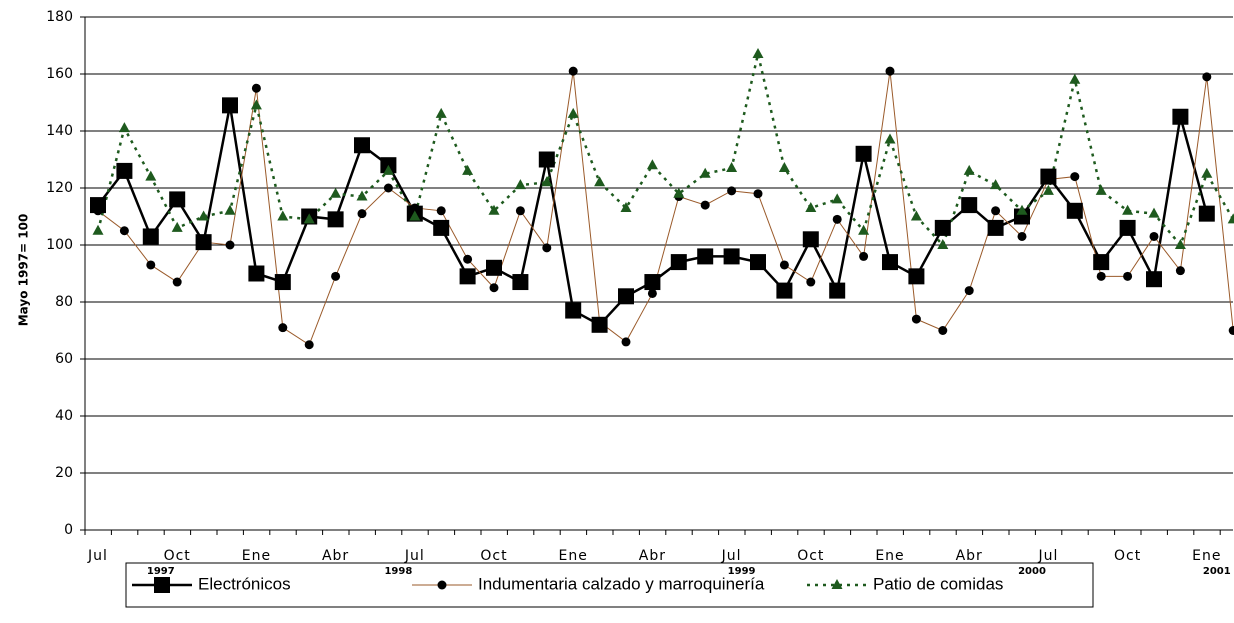 This screenshot has width=1234, height=623. What do you see at coordinates (1217, 571) in the screenshot?
I see `year-label: 2001` at bounding box center [1217, 571].